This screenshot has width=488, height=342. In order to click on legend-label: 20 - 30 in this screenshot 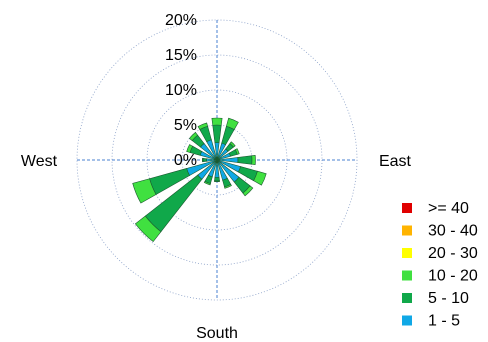, I will do `click(453, 253)`.